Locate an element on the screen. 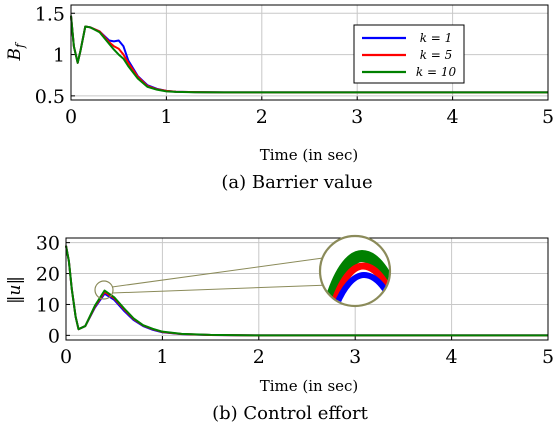  y-tick-label: 1.5 is located at coordinates (50, 14).